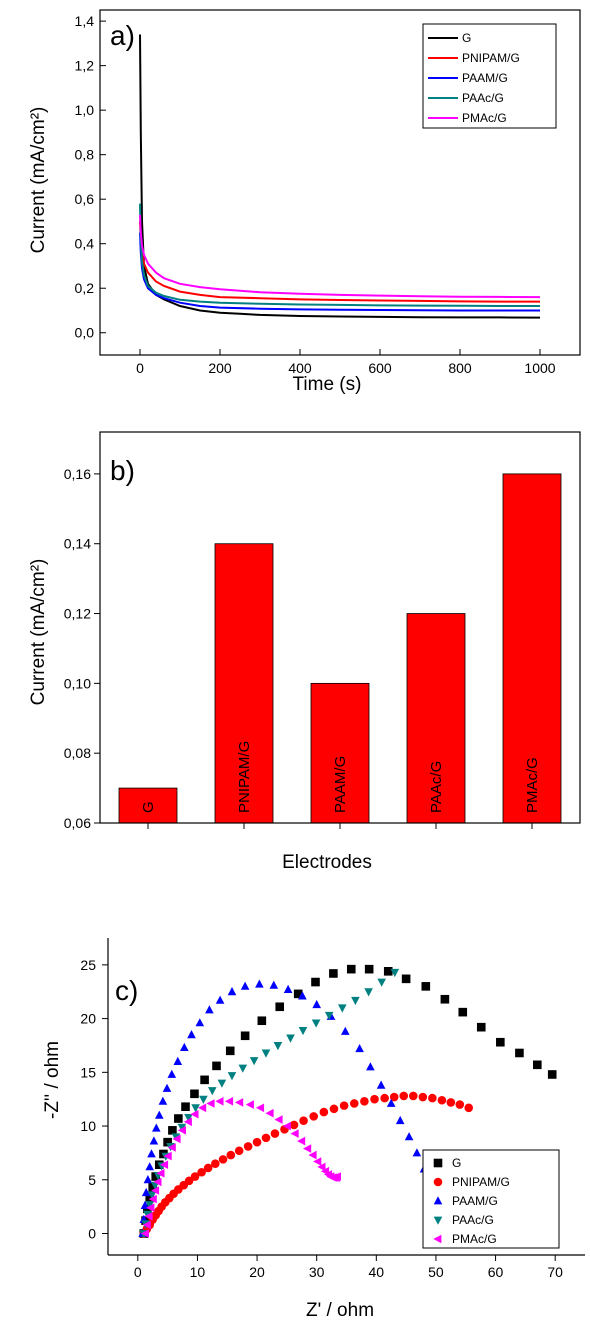  What do you see at coordinates (77, 614) in the screenshot?
I see `y-tick-label: 0,12` at bounding box center [77, 614].